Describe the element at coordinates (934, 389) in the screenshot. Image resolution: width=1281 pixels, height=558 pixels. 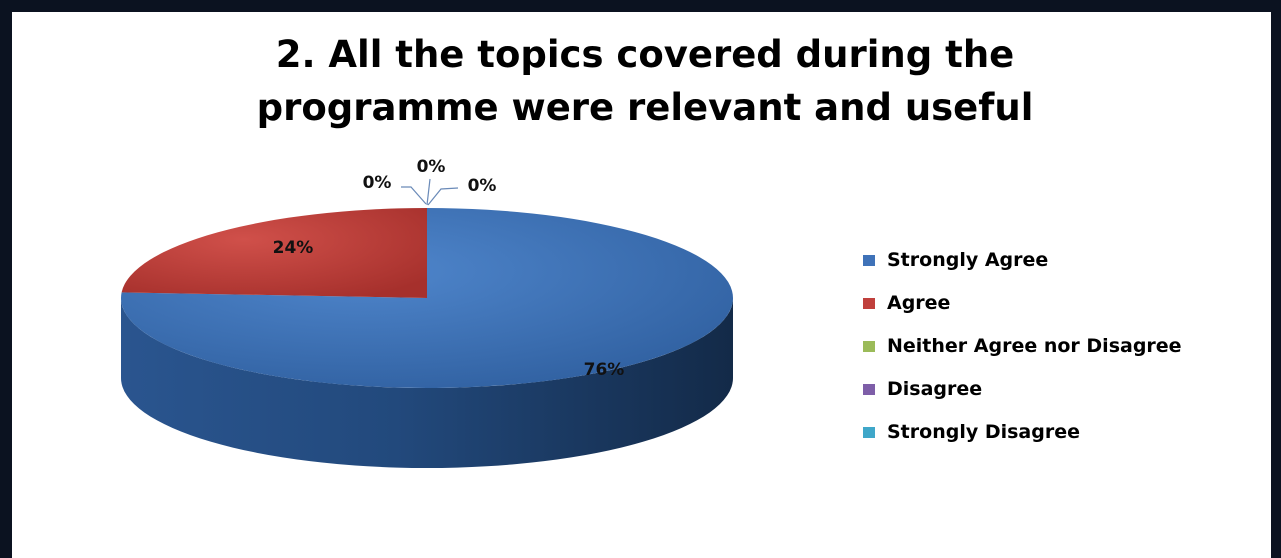
I see `legend-label-disagree: Disagree` at that location.